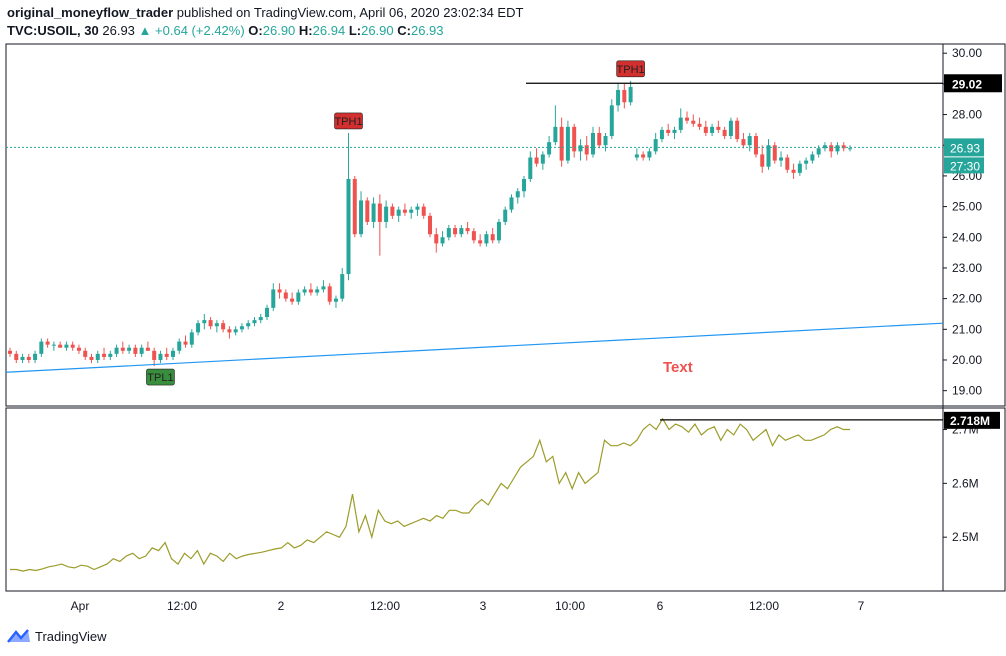 The height and width of the screenshot is (656, 1006). What do you see at coordinates (90, 12) in the screenshot?
I see `author-name: original_moneyflow_trader` at bounding box center [90, 12].